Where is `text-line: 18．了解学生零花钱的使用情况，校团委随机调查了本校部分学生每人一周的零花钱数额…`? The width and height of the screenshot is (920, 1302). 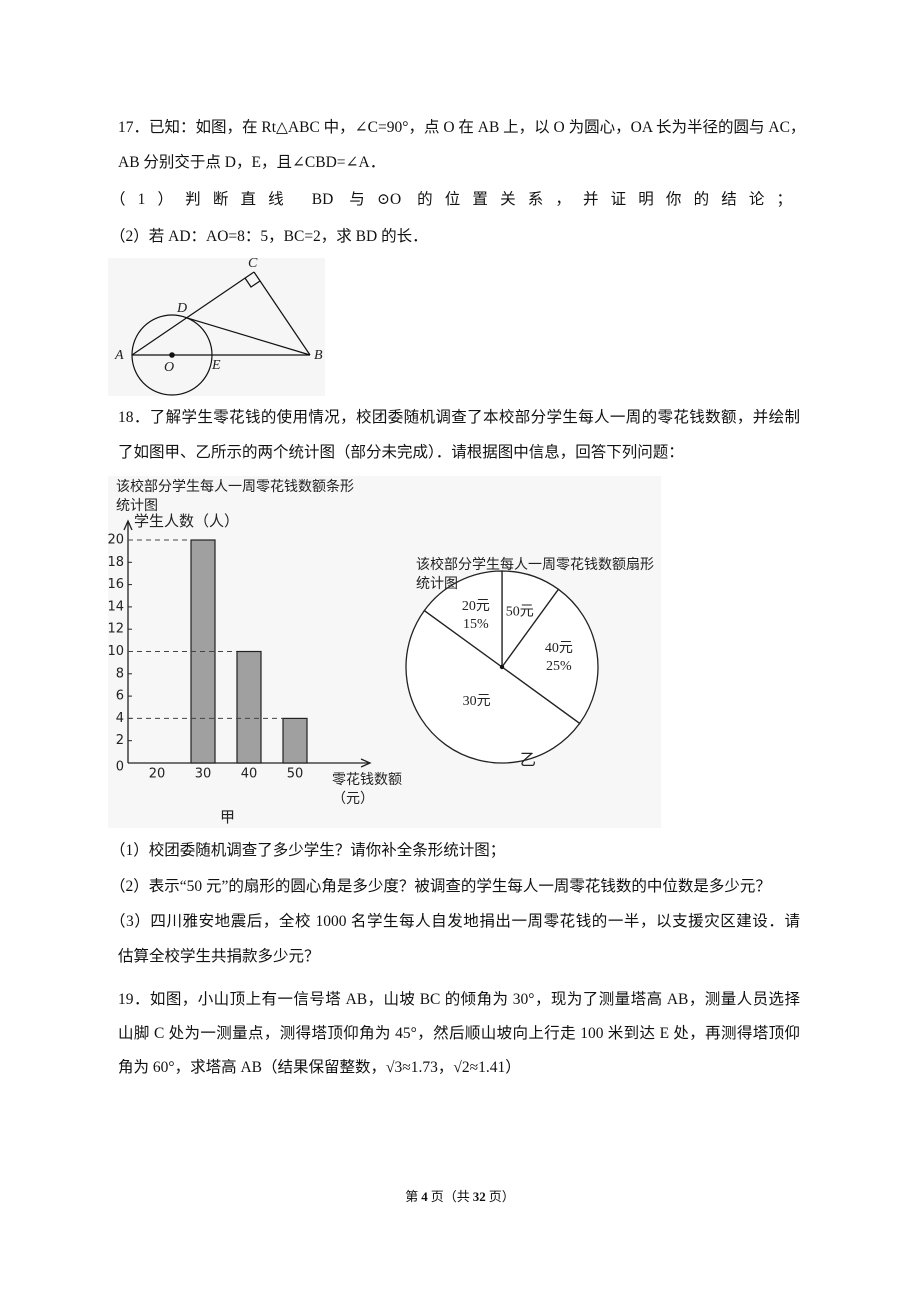 text-line: 18．了解学生零花钱的使用情况，校团委随机调查了本校部分学生每人一周的零花钱数额… is located at coordinates (459, 417).